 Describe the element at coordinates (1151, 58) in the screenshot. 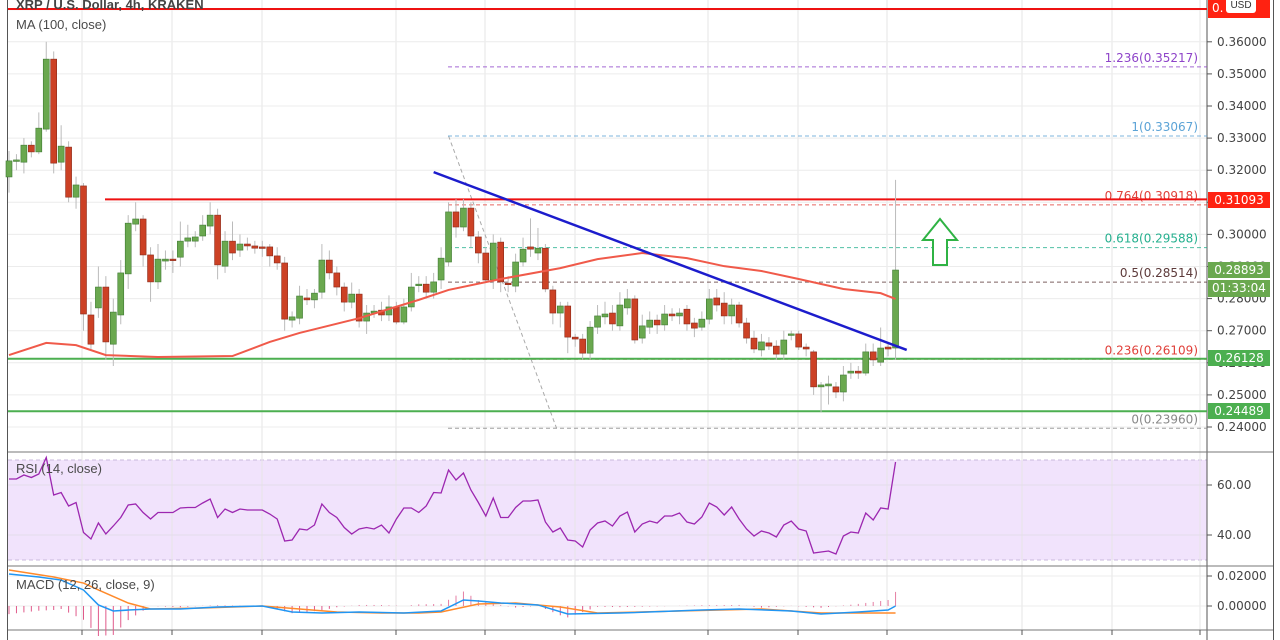

I see `fib-level-label: 1.236(0.35217)` at that location.